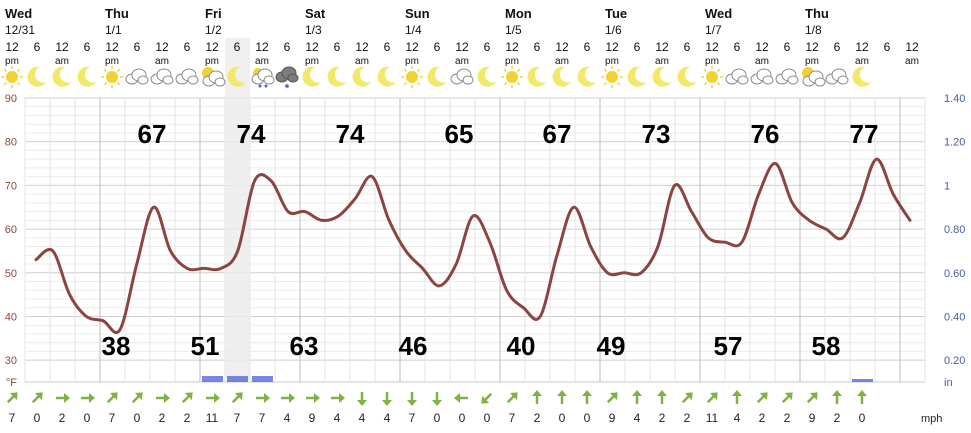 This screenshot has height=433, width=971. I want to click on day-date: 1/3, so click(313, 30).